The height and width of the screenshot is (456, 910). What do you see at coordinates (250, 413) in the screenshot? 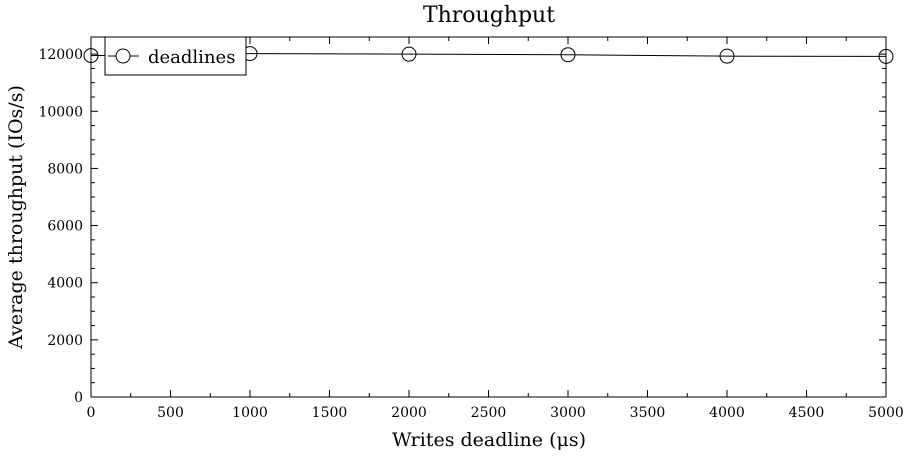
I see `x-tick-label: 1000` at bounding box center [250, 413].